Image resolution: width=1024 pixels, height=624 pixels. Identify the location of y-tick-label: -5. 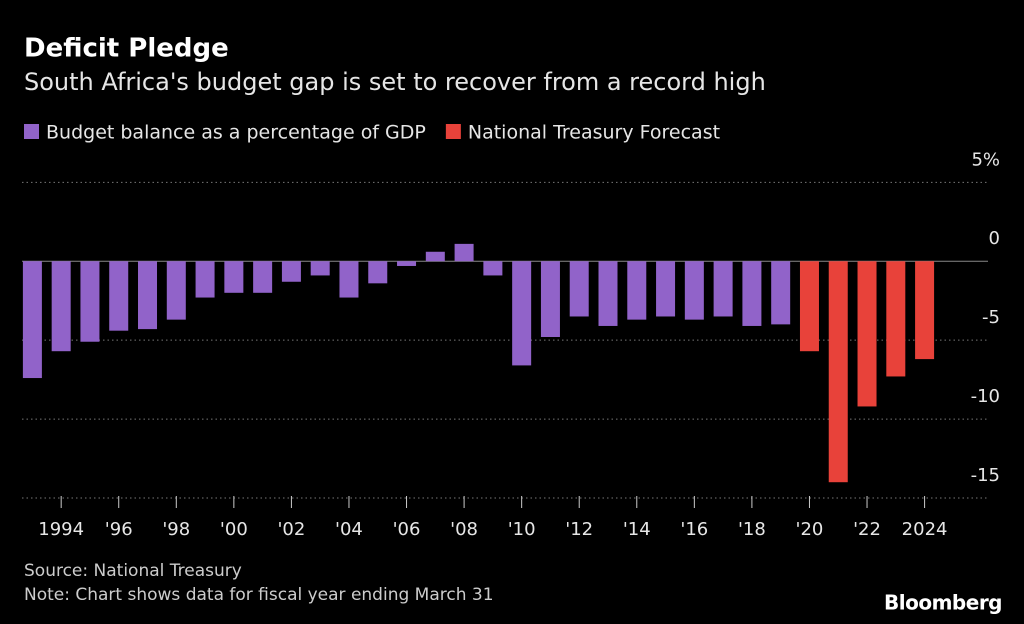
(991, 317).